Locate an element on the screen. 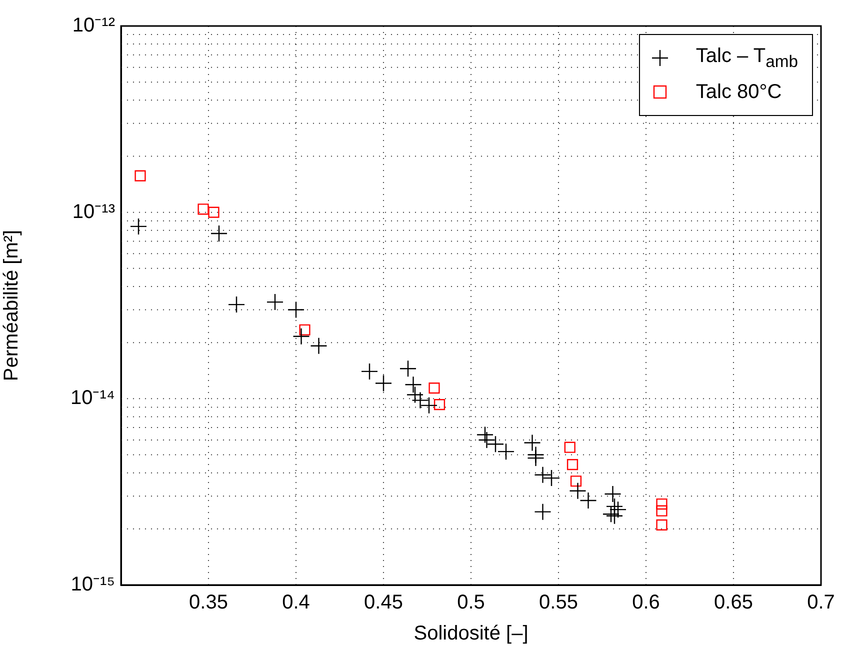 This screenshot has width=841, height=646. x-tick-label: 0.6 is located at coordinates (646, 603).